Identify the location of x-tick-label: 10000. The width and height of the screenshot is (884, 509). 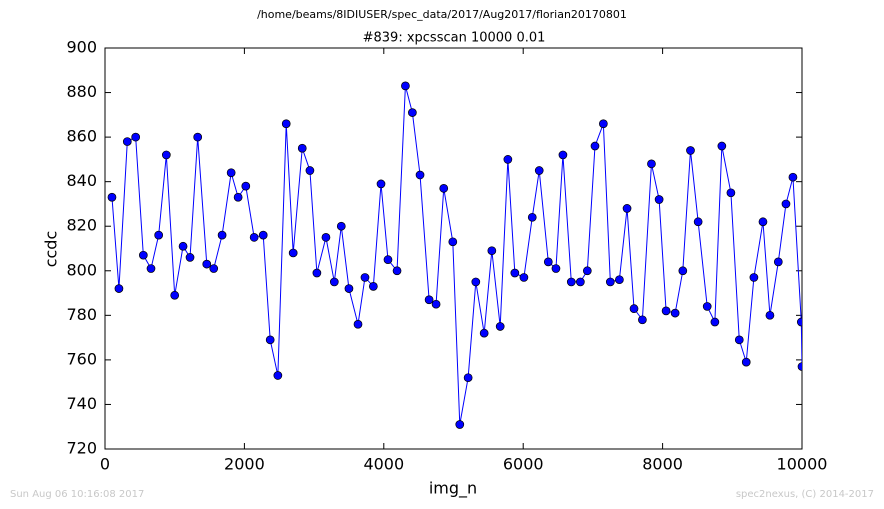
(802, 464).